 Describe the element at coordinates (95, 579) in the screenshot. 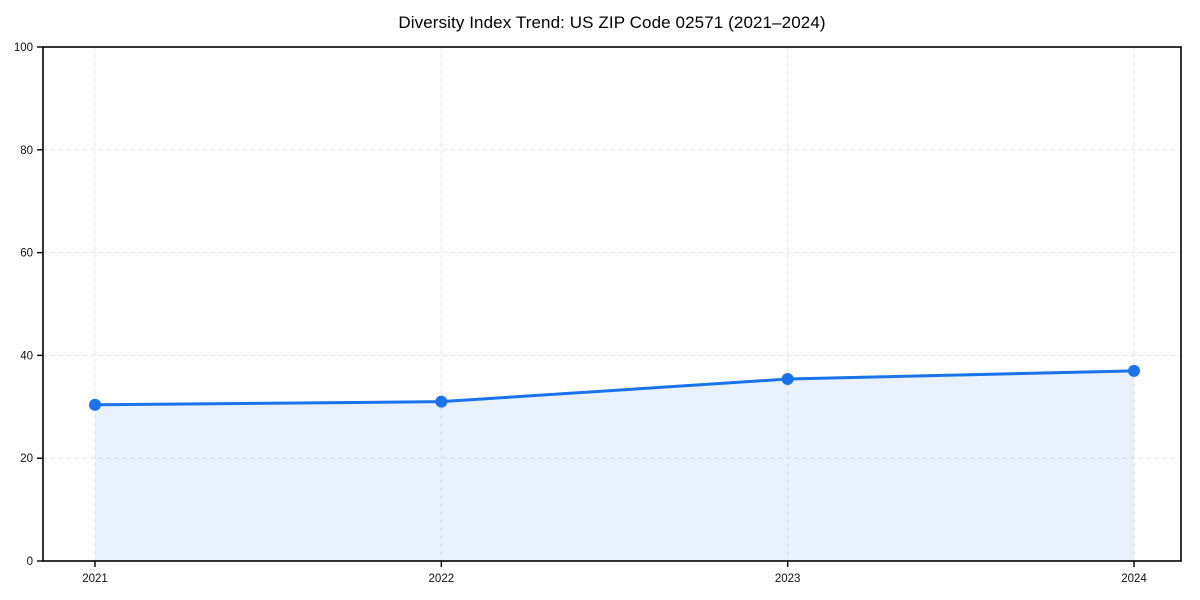

I see `x-tick-label: 2021` at that location.